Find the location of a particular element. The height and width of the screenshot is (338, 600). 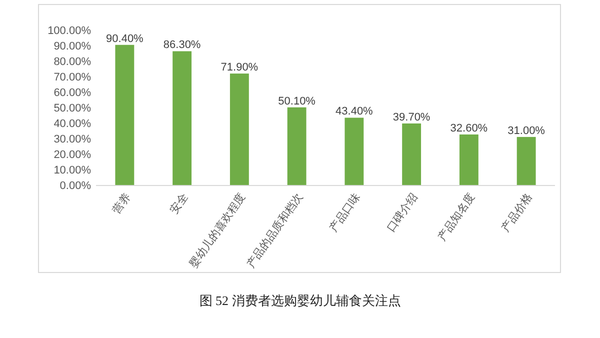

data-label: 86.30% is located at coordinates (182, 45).